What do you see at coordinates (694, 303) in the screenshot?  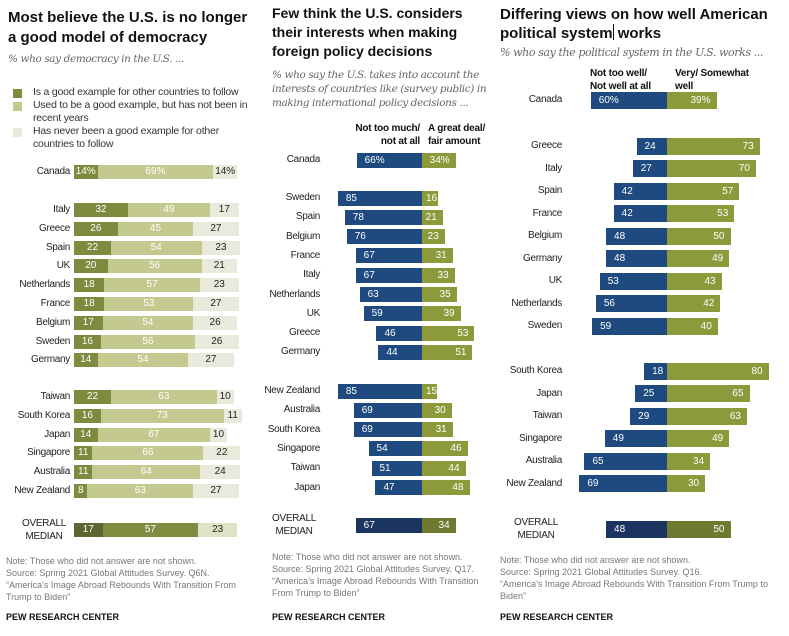 I see `bar-segment-positive: 42` at bounding box center [694, 303].